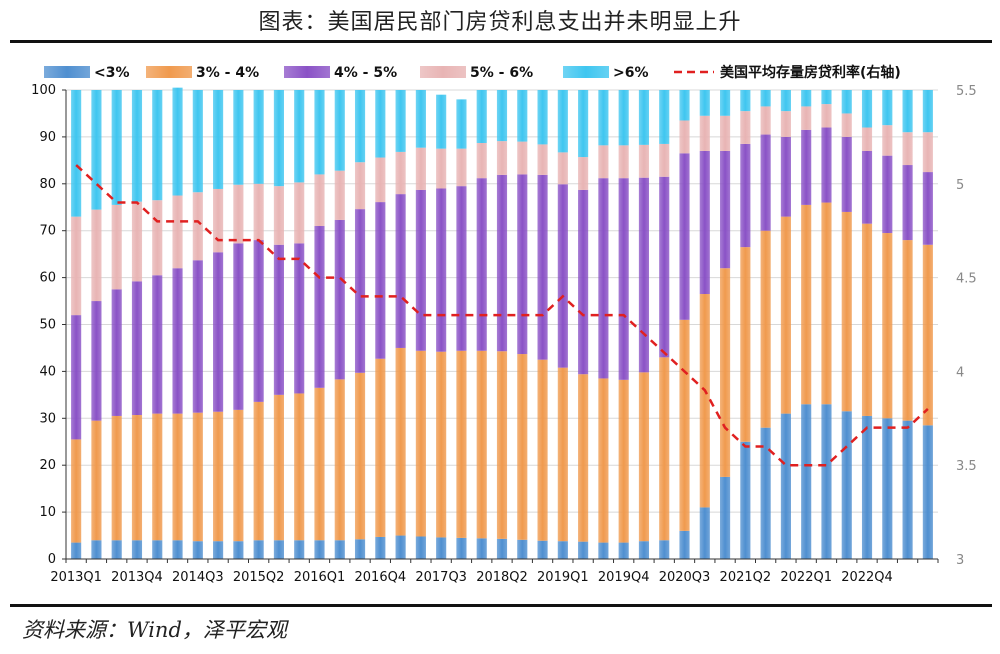  What do you see at coordinates (603, 162) in the screenshot?
I see `bar-b5_6-2019Q3` at bounding box center [603, 162].